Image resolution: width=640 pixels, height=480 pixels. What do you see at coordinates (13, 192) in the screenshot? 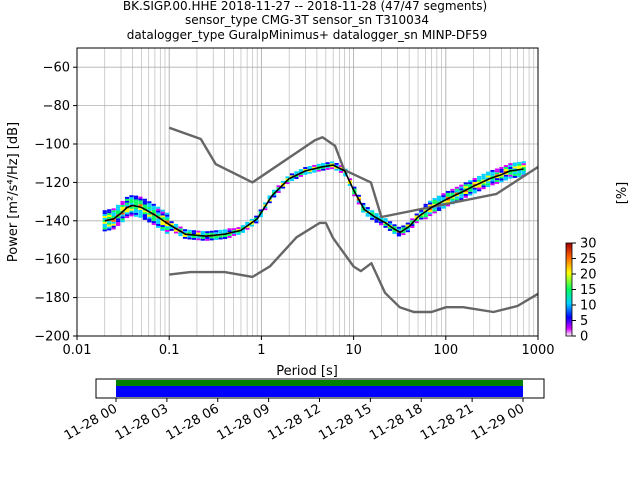
I see `y-axis-label: Power [m²/s⁴/Hz] [dB]` at bounding box center [13, 192].